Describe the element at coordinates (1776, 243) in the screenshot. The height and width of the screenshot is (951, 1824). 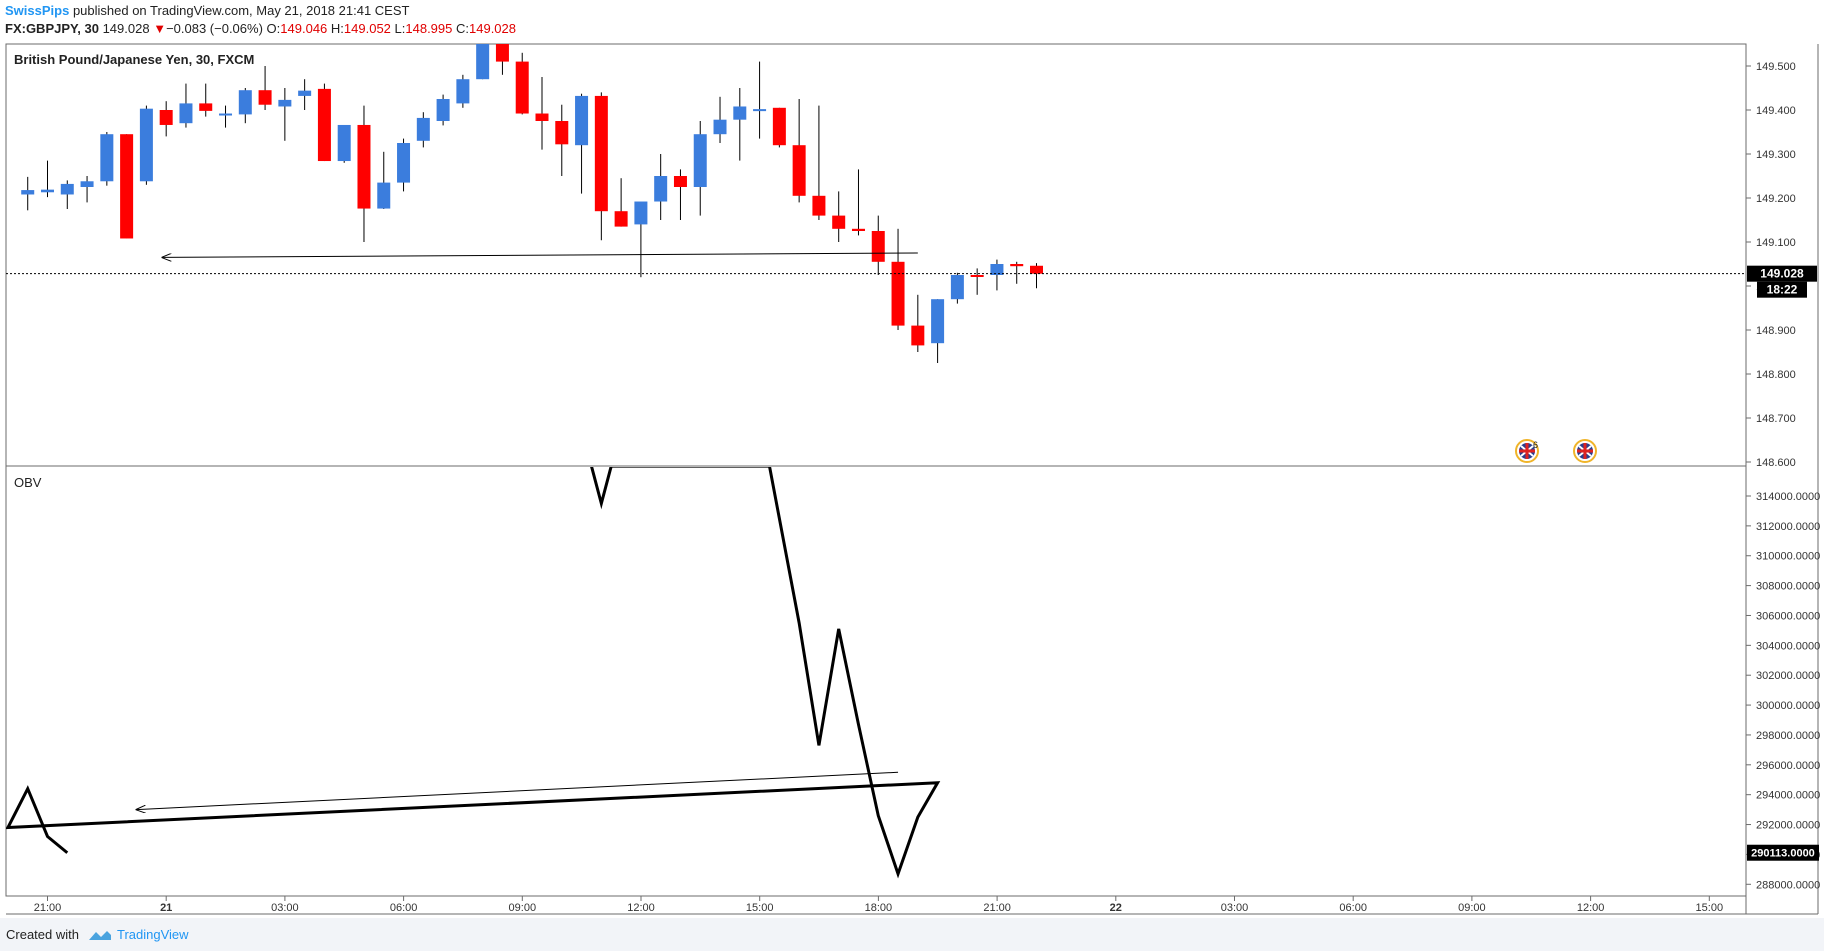
I see `price-tick-label: 149.100` at that location.